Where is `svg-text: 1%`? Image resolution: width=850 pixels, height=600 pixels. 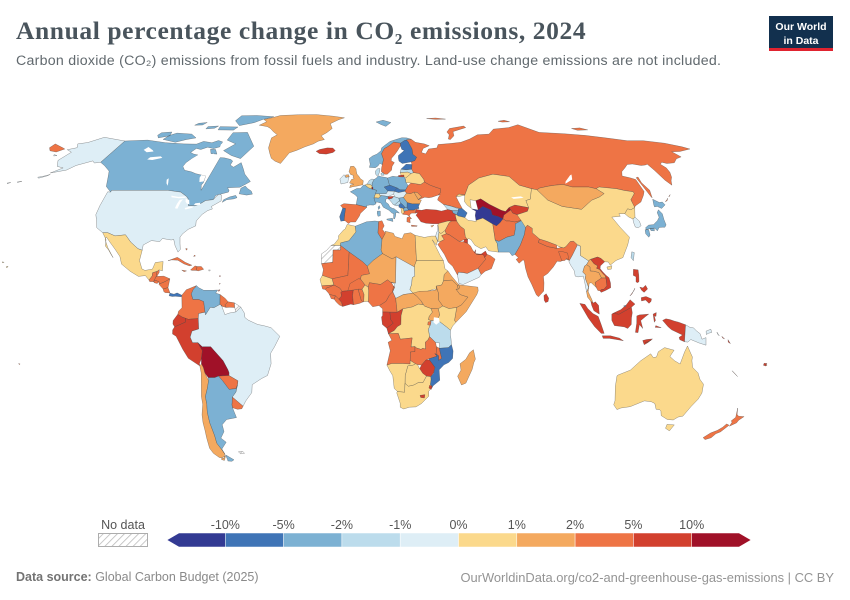 svg-text: 1% is located at coordinates (517, 525).